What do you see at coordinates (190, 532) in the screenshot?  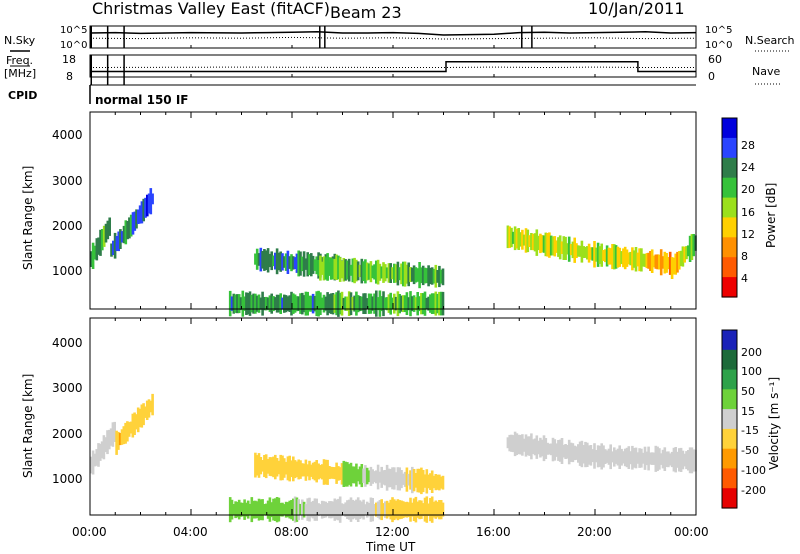 I see `x-tick-0400: 04:00` at bounding box center [190, 532].